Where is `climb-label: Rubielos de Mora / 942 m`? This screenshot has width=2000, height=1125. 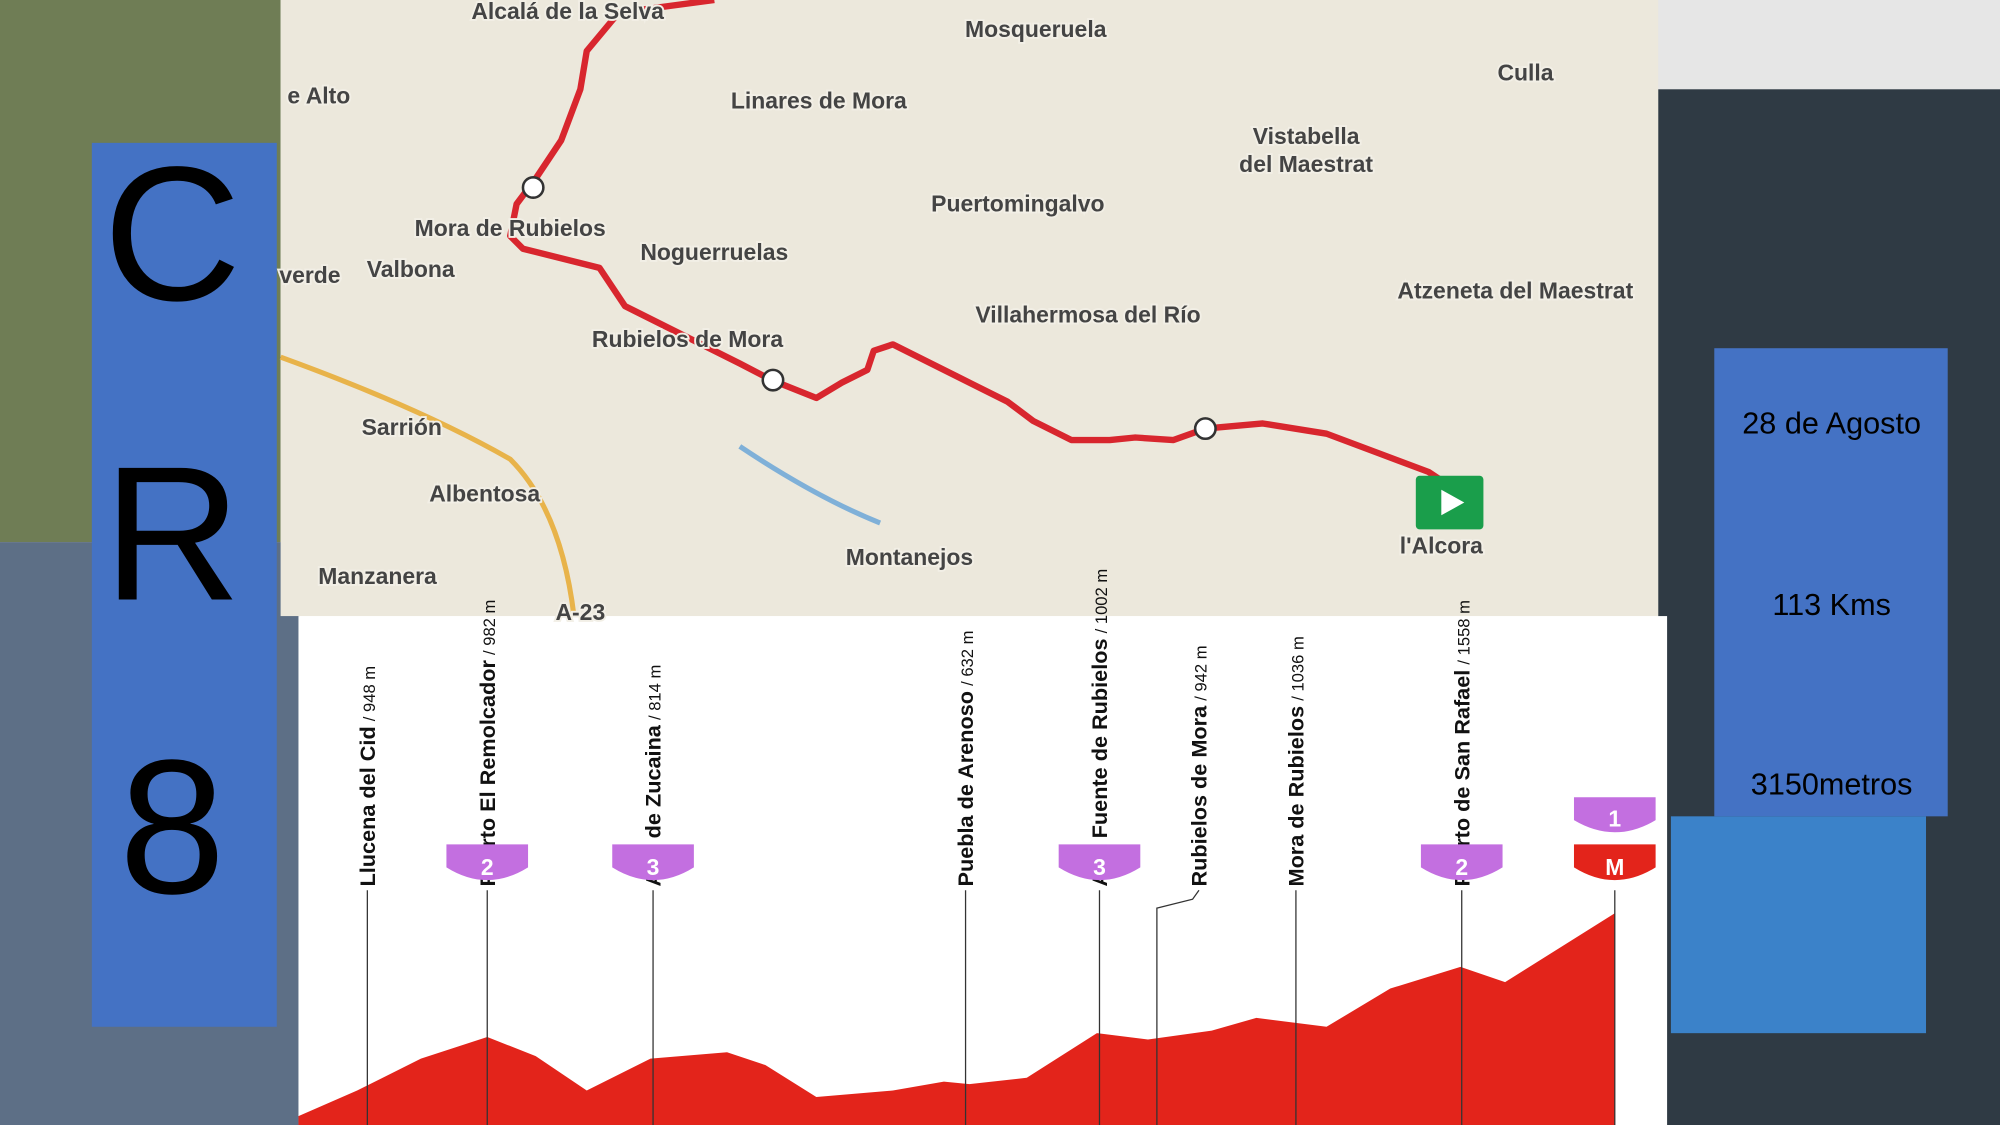 climb-label: Rubielos de Mora / 942 m is located at coordinates (1199, 765).